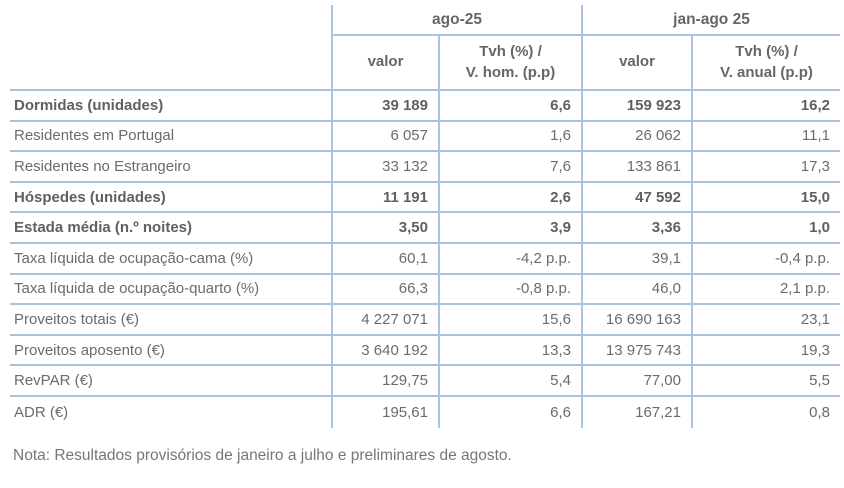  I want to click on cell-janago-tvh: 11,1, so click(766, 137).